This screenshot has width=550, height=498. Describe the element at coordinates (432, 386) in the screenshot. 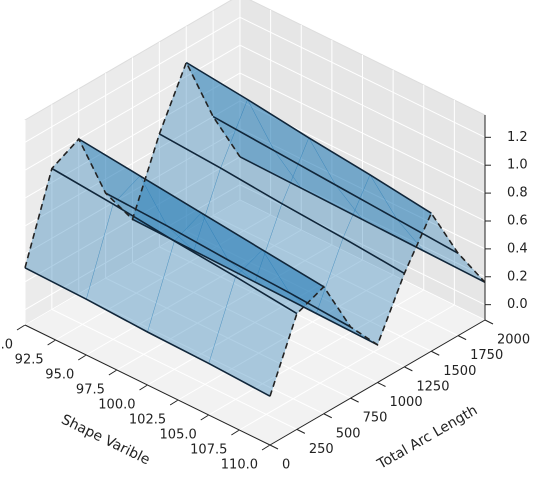

I see `y-tick-label: 1250` at that location.